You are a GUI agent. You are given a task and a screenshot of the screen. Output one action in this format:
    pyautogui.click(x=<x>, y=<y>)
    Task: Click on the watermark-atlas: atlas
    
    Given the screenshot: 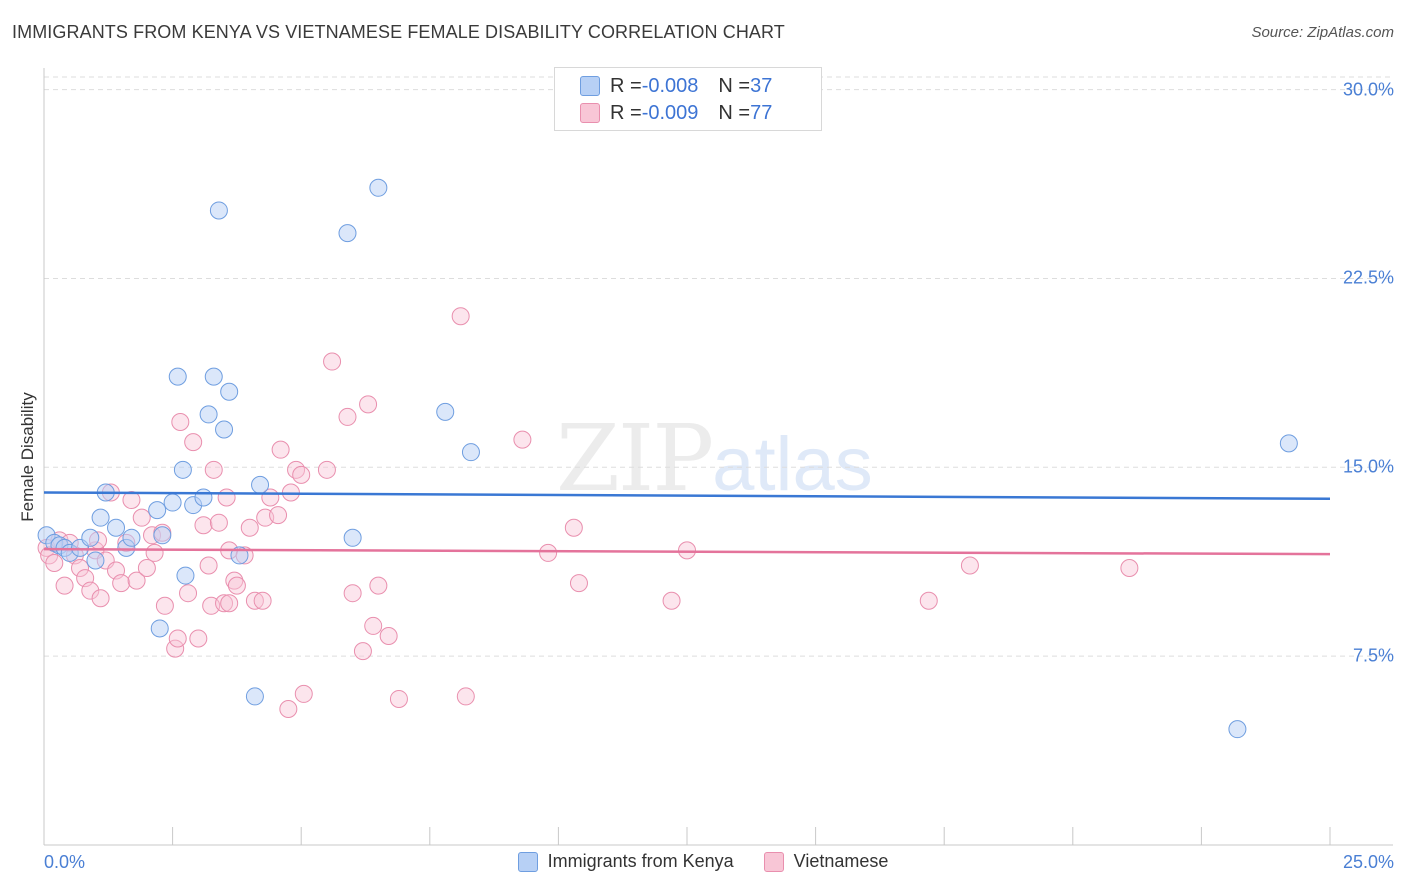 What is the action you would take?
    pyautogui.click(x=792, y=464)
    